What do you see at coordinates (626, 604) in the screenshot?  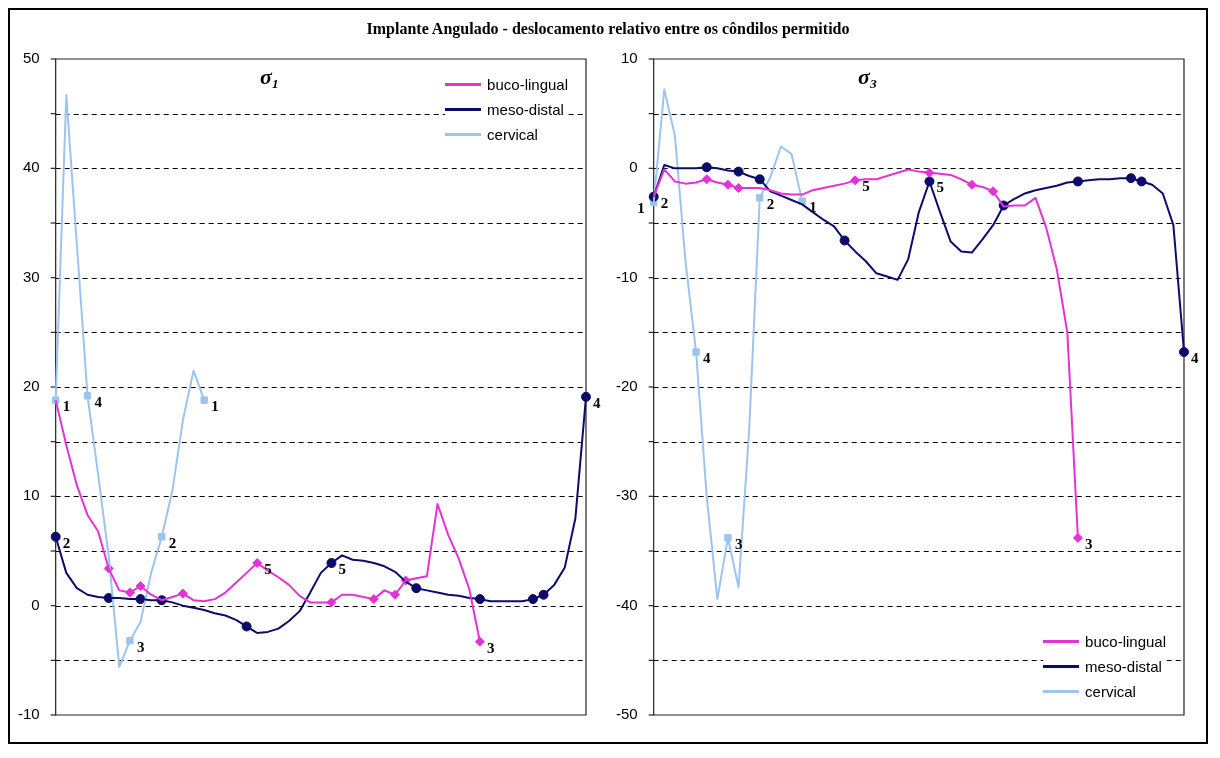 I see `y-tick-label: -40` at bounding box center [626, 604].